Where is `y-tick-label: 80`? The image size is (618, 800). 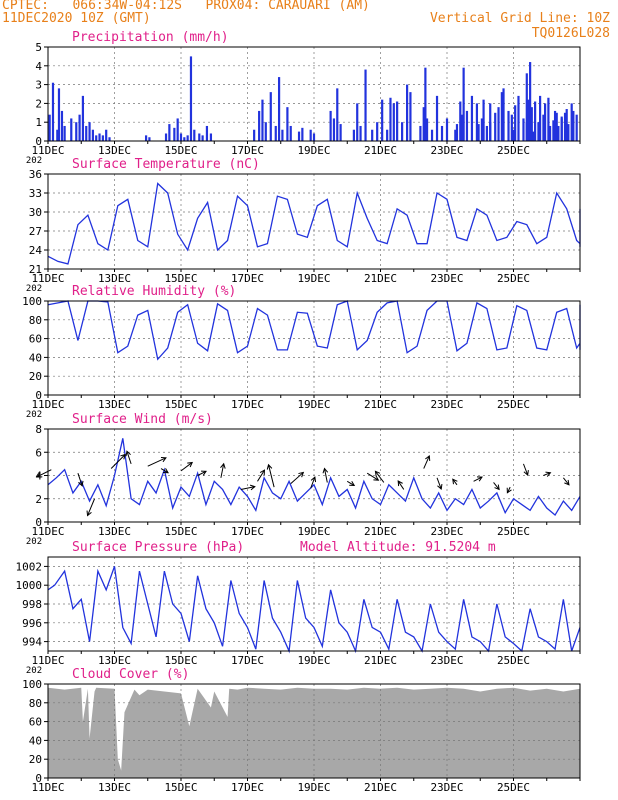
y-tick-label: 80 is located at coordinates (35, 703).